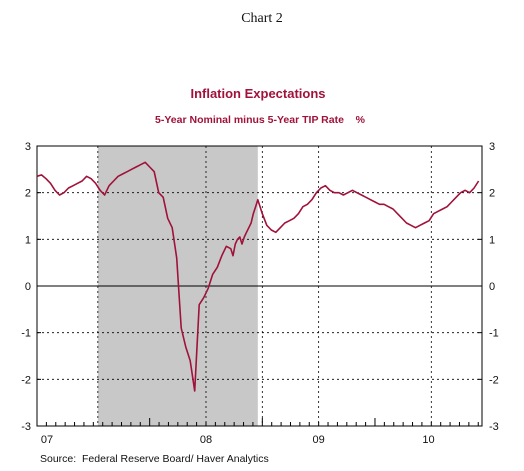 This screenshot has height=471, width=524. Describe the element at coordinates (494, 427) in the screenshot. I see `y-tick-label-right: -3` at that location.